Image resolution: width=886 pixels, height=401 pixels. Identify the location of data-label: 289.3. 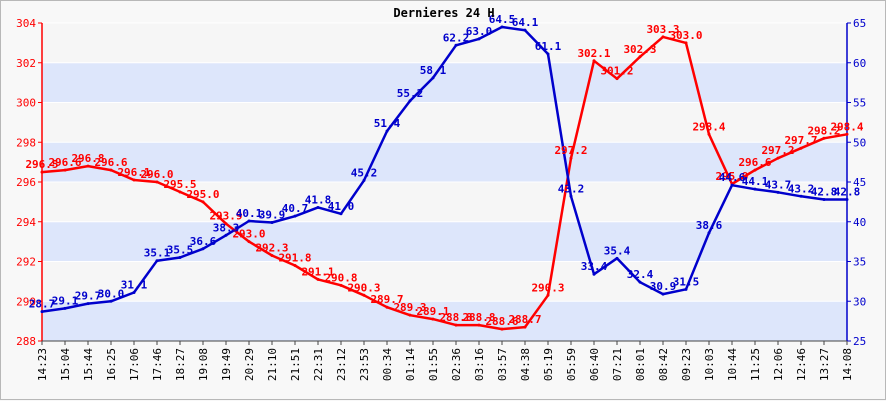
(409, 307).